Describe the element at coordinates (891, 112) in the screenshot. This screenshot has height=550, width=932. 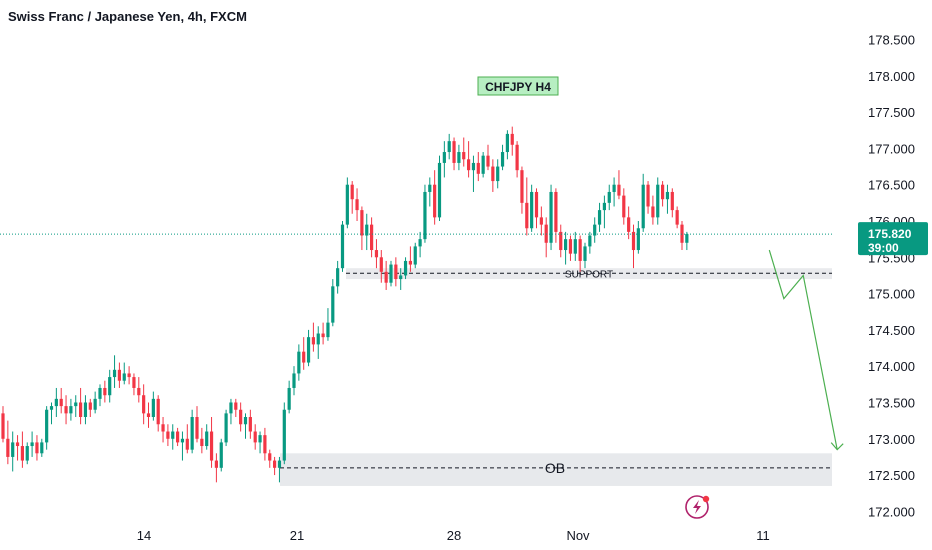
I see `y-tick-label: 177.500` at that location.